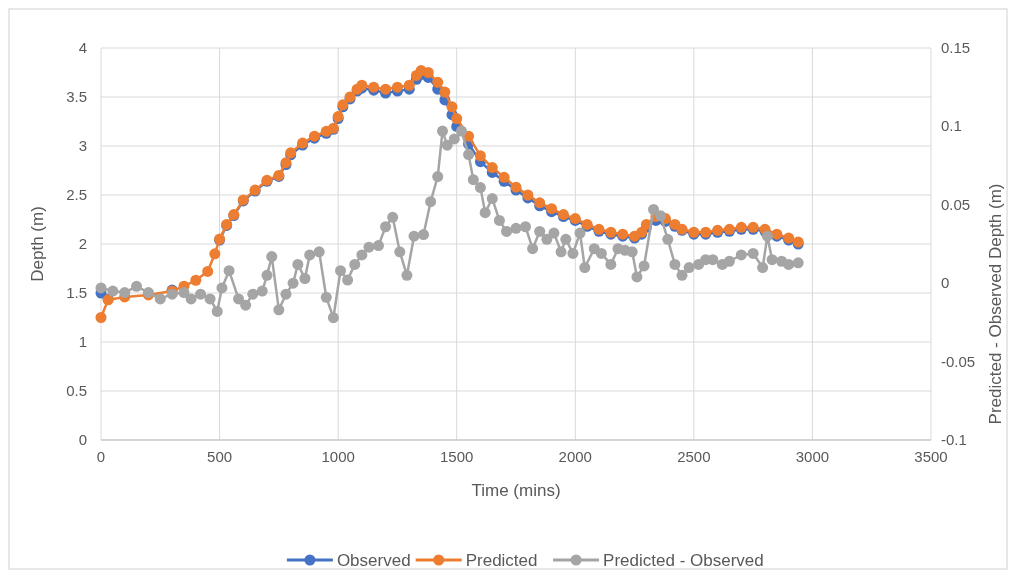 The height and width of the screenshot is (570, 1016). Describe the element at coordinates (575, 456) in the screenshot. I see `x-tick-label: 2000` at that location.